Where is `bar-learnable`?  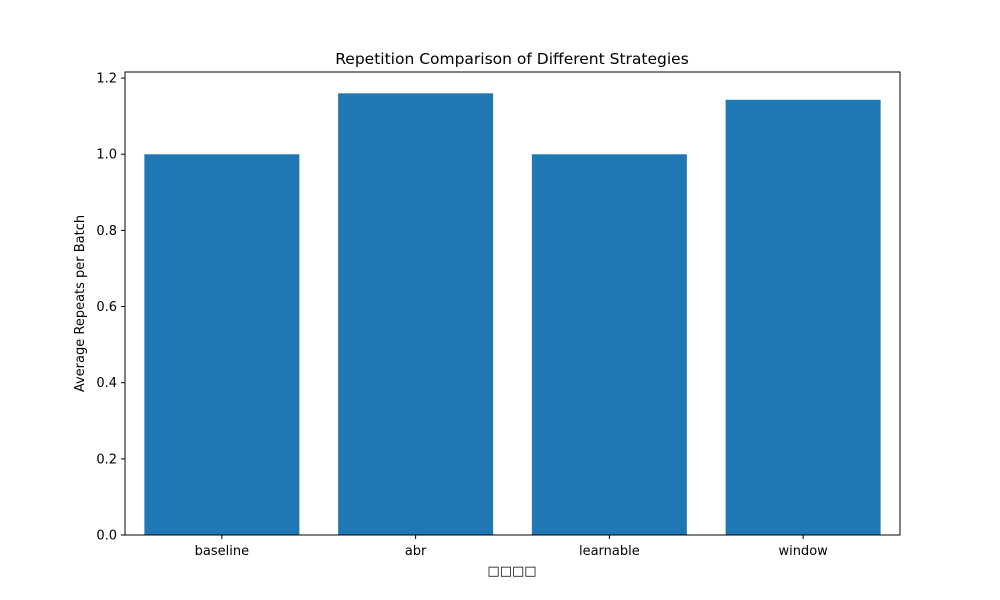 bar-learnable is located at coordinates (609, 345).